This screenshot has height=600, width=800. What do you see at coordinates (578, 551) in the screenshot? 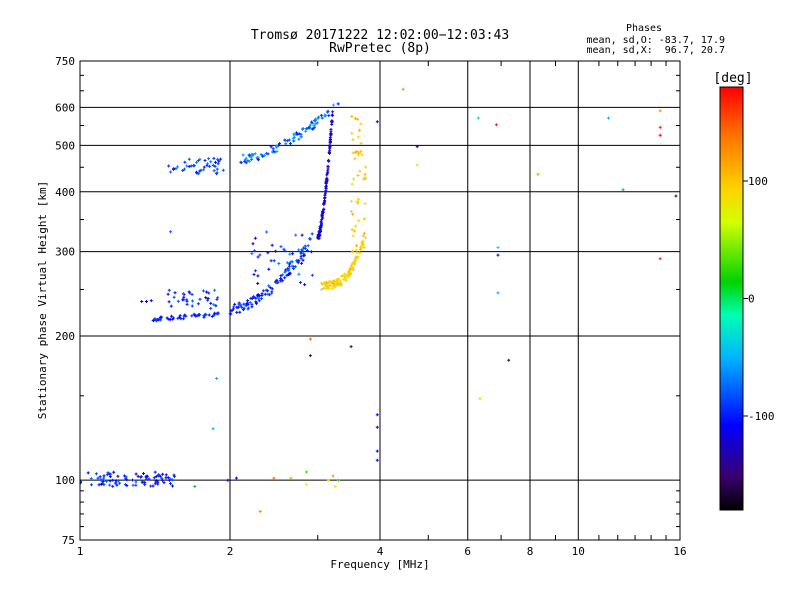
I see `x-tick-label: 10` at bounding box center [578, 551].